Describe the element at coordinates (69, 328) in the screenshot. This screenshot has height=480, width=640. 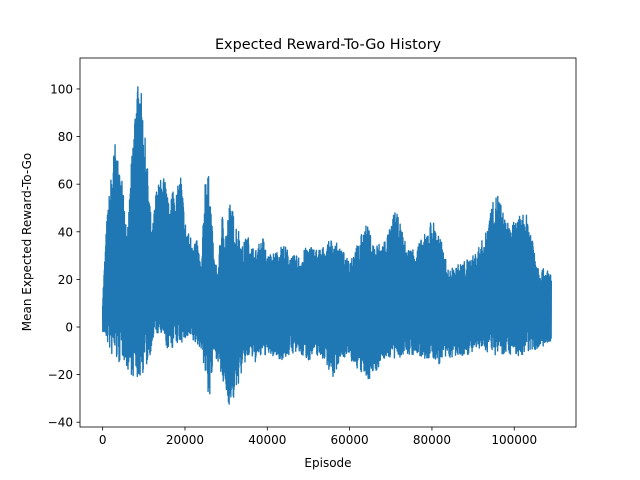
I see `y-tick-label: 0` at that location.